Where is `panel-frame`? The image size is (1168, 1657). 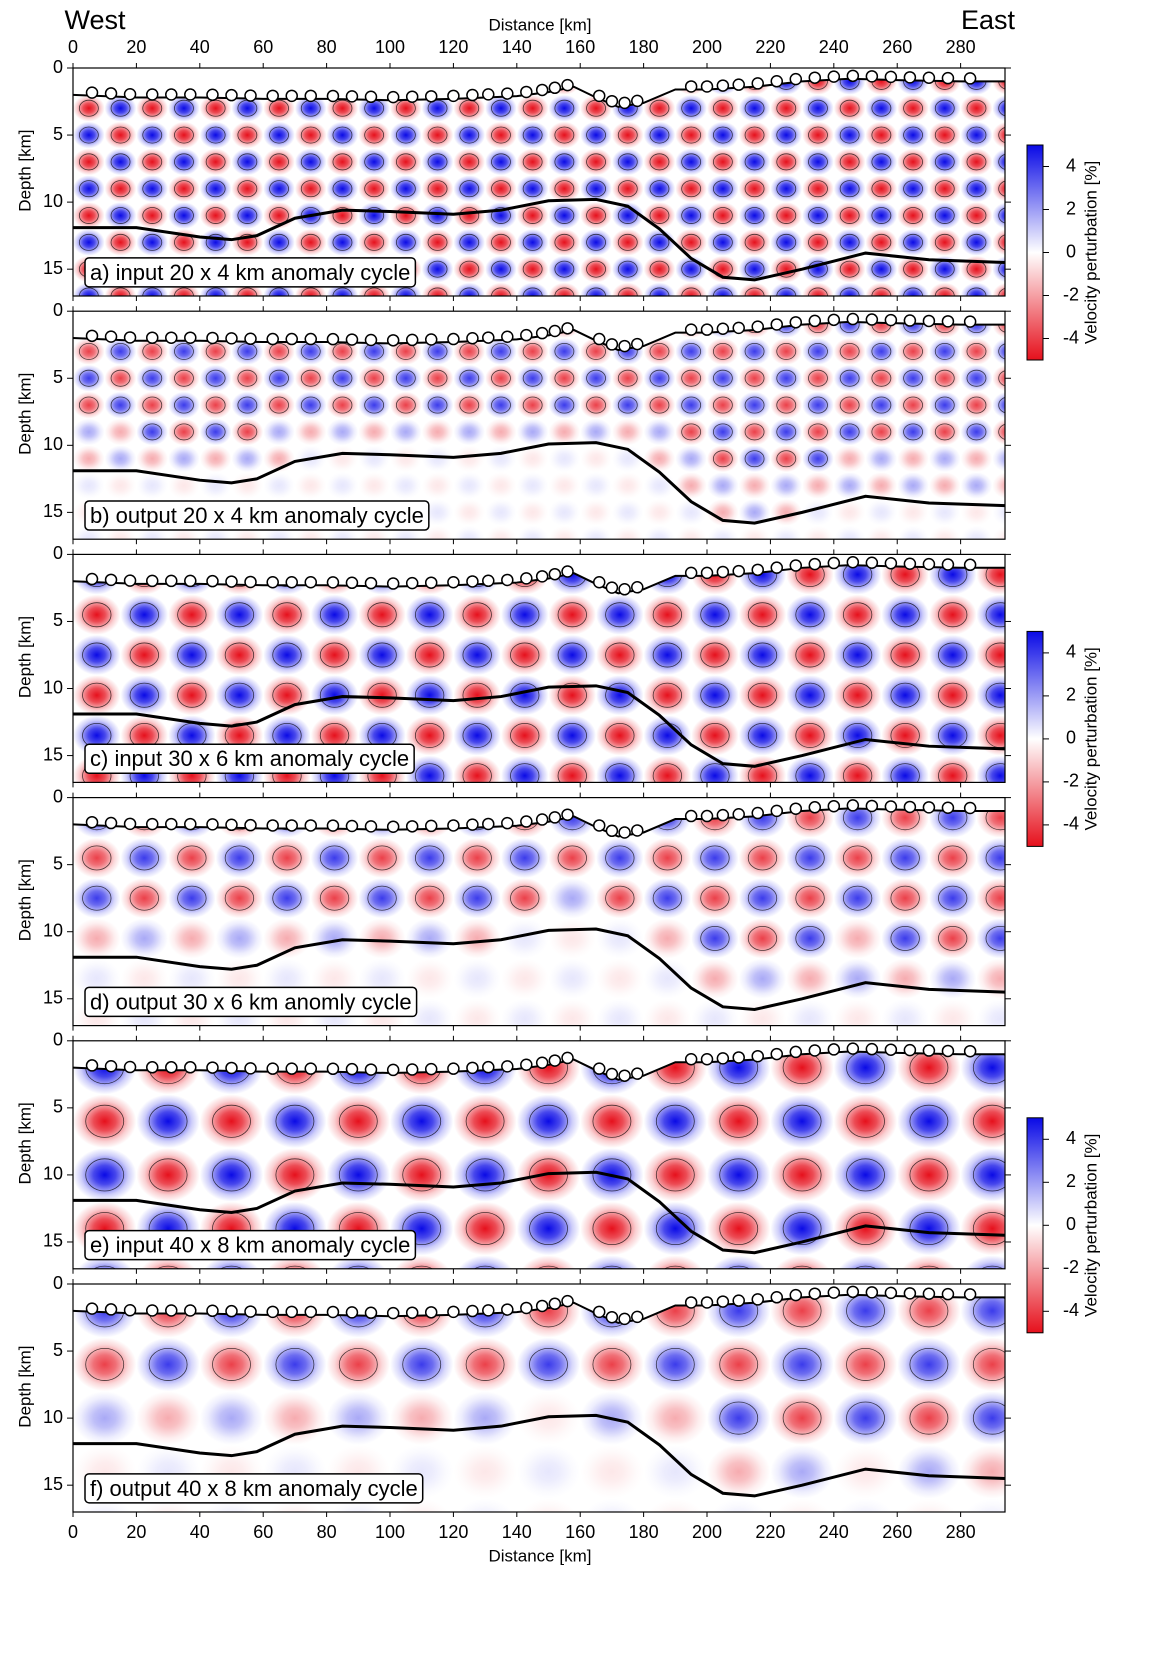
panel-frame is located at coordinates (539, 182).